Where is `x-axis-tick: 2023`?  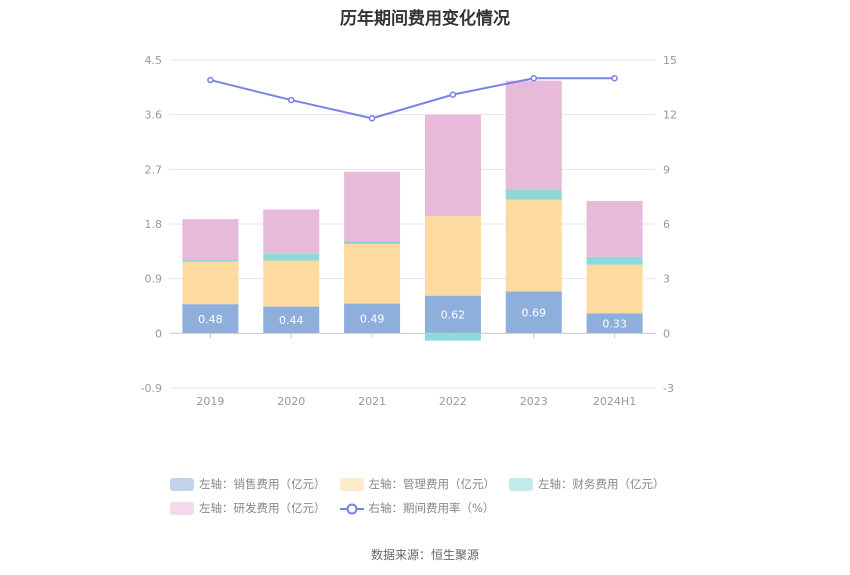 x-axis-tick: 2023 is located at coordinates (534, 401).